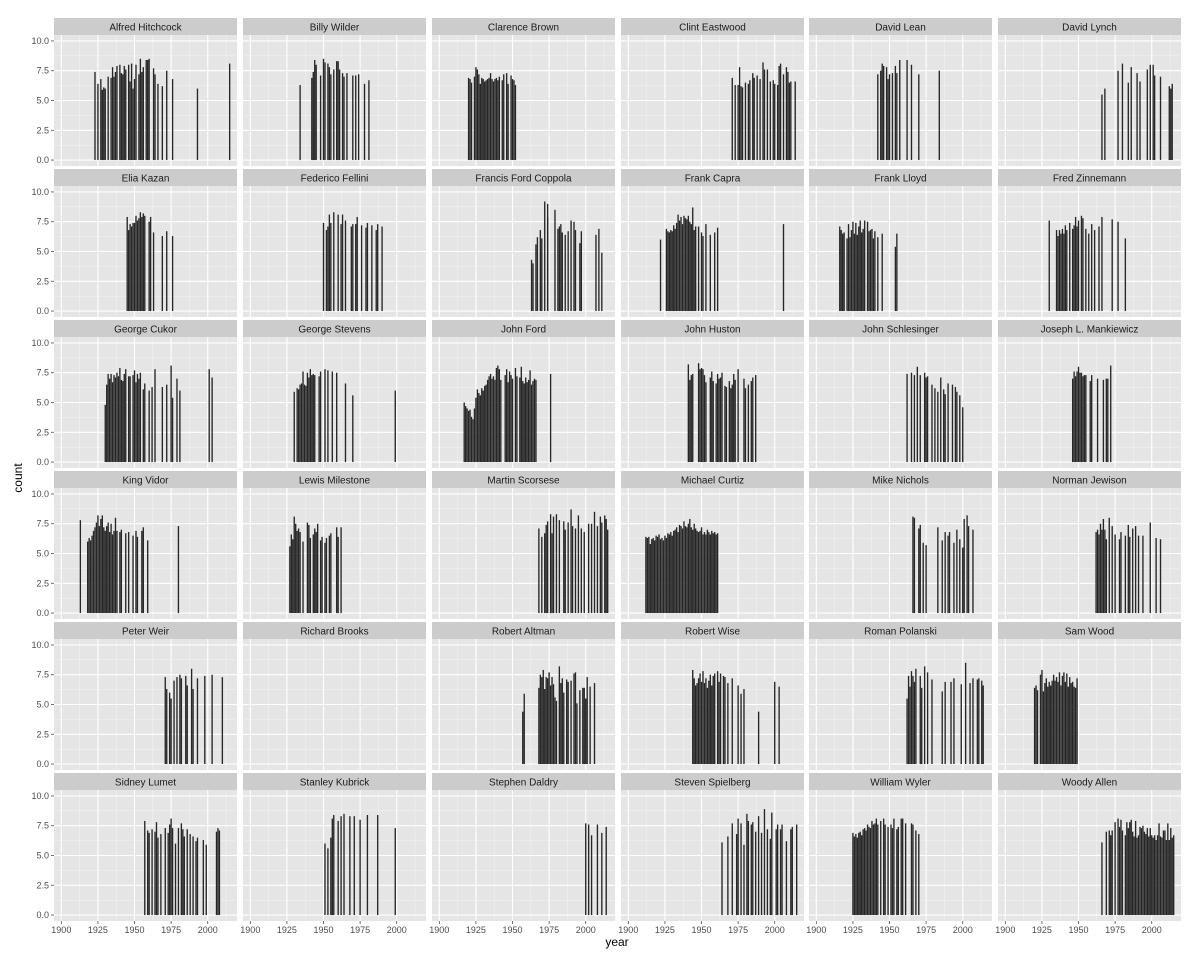  What do you see at coordinates (42, 554) in the screenshot?
I see `y-tick-label: 5.0` at bounding box center [42, 554].